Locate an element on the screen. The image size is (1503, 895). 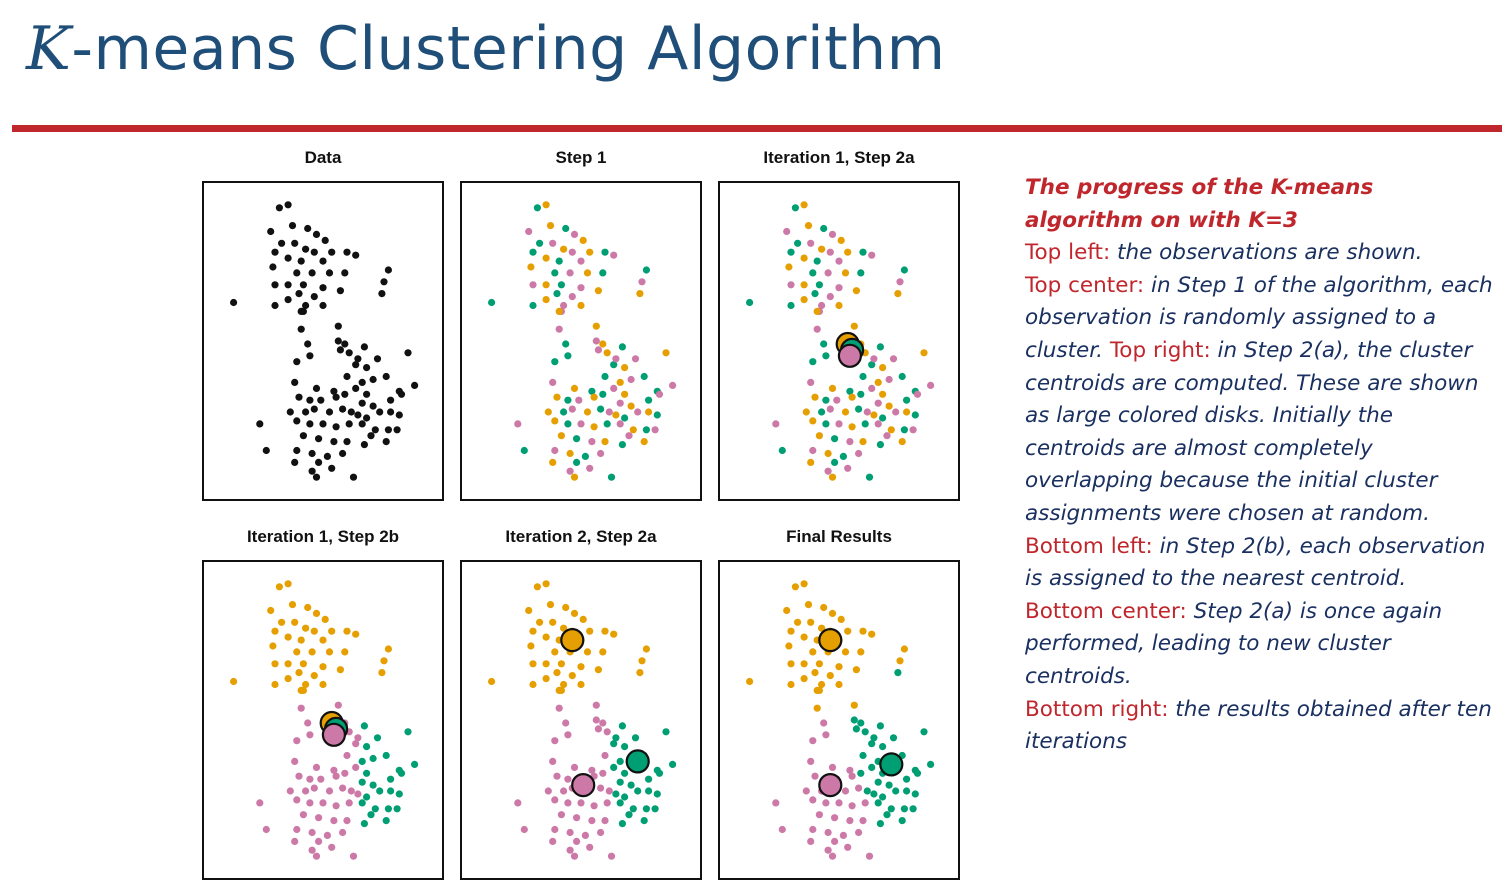
centroid-orange is located at coordinates (830, 640).